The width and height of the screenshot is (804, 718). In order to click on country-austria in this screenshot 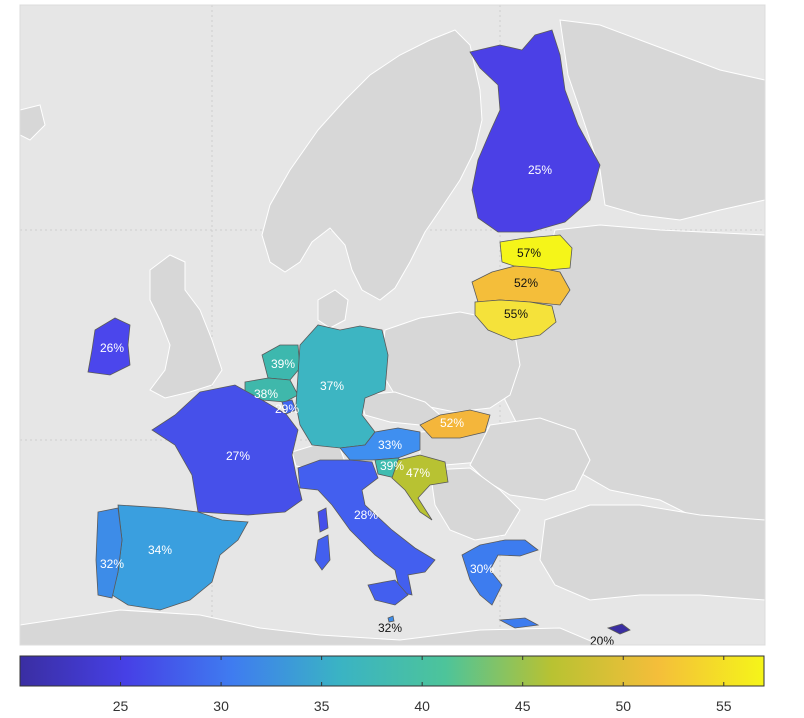, I will do `click(380, 444)`.